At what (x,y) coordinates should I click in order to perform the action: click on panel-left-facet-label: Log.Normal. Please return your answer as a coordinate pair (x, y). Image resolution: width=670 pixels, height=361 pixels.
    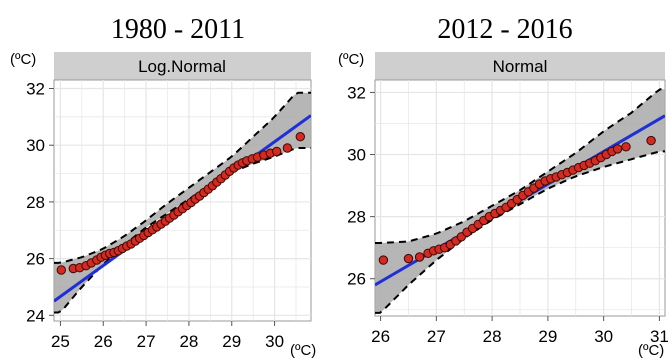
    Looking at the image, I should click on (182, 66).